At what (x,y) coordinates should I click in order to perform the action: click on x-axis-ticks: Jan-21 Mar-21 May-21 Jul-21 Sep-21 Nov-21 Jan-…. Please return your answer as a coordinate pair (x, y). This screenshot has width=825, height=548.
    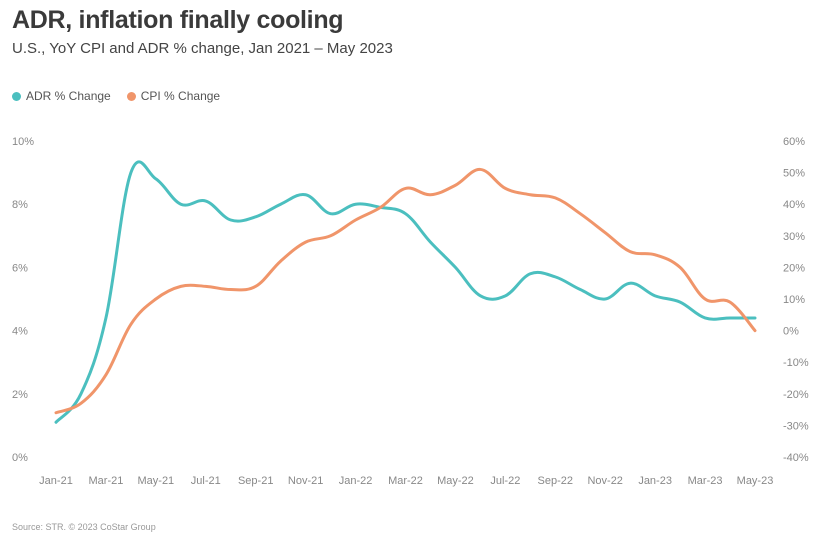
    Looking at the image, I should click on (406, 481).